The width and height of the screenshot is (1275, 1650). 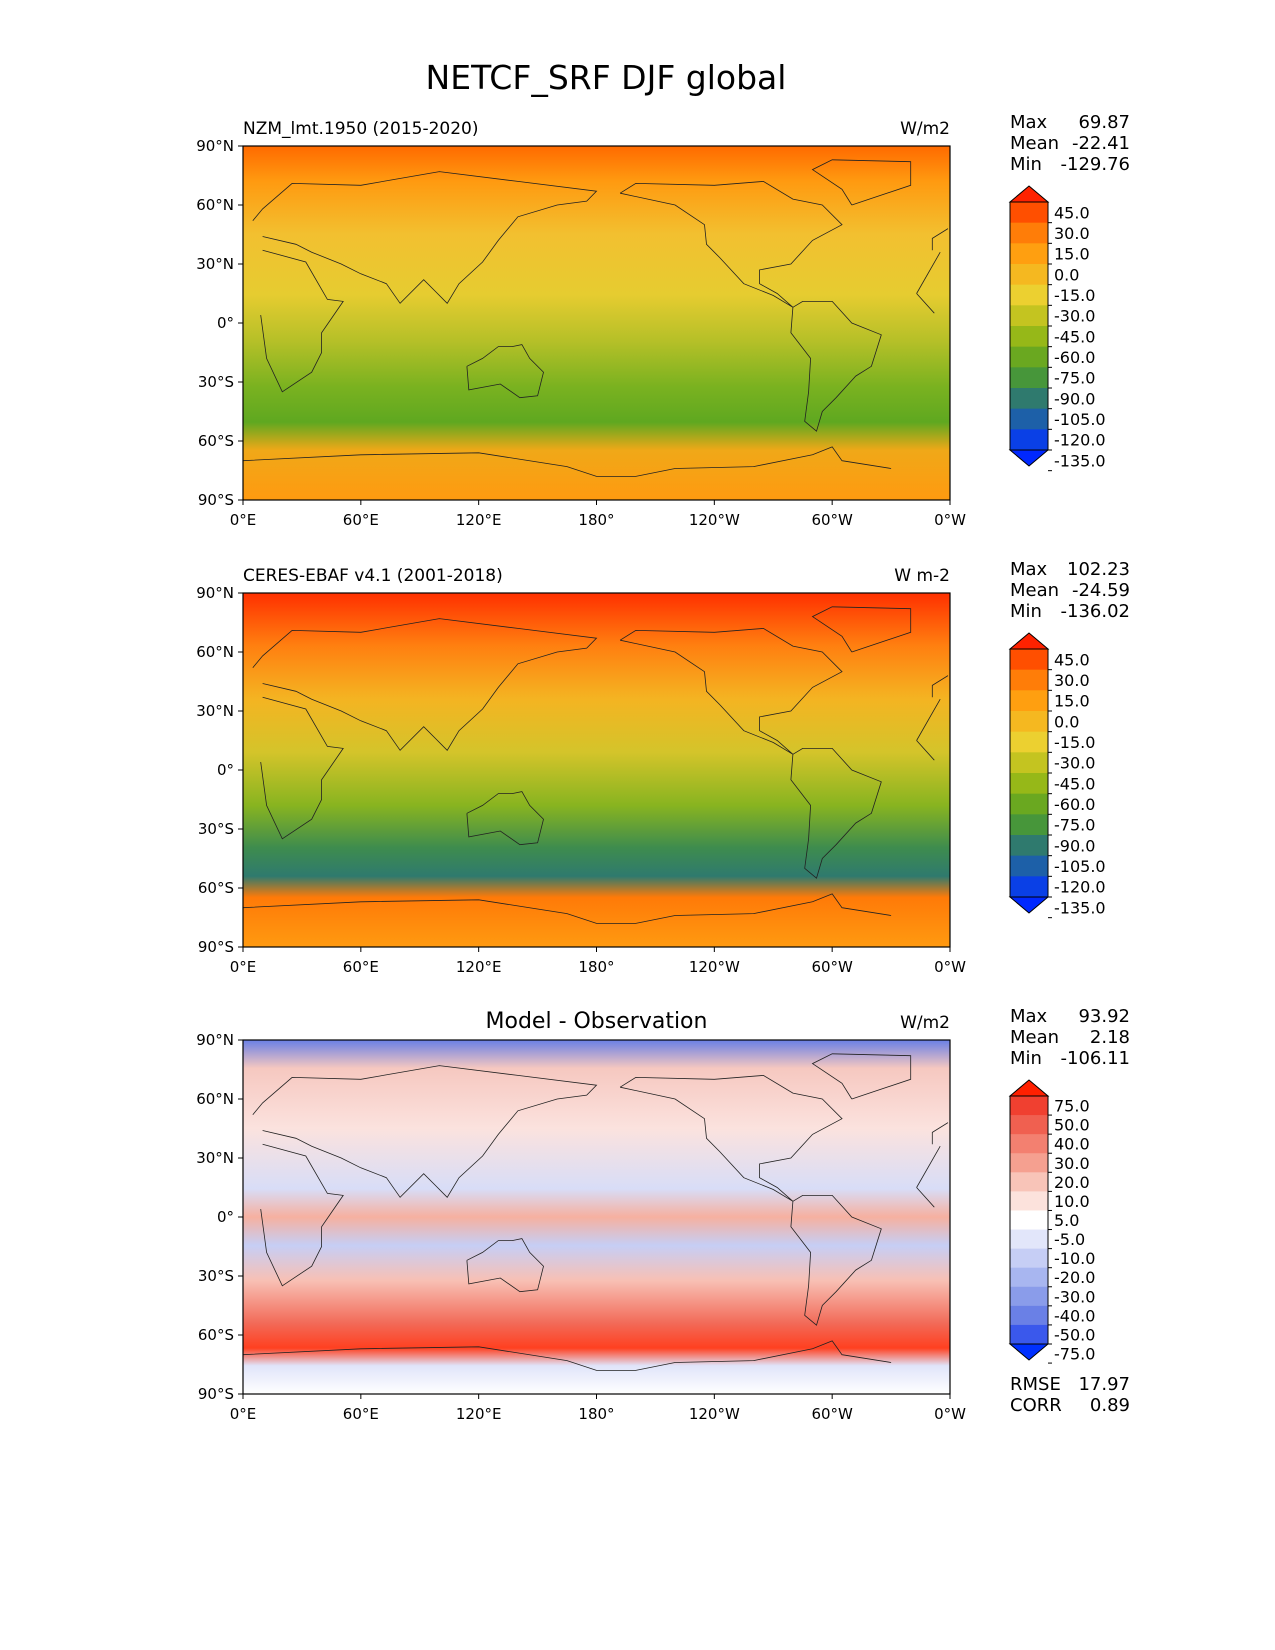 I want to click on colorbar-frame, so click(x=1029, y=1220).